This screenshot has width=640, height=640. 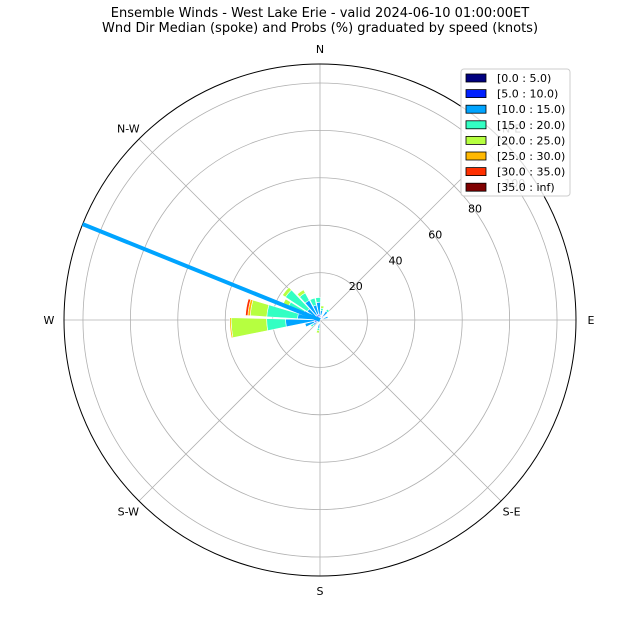 I want to click on legend-label: [20.0 : 25.0), so click(x=531, y=140).